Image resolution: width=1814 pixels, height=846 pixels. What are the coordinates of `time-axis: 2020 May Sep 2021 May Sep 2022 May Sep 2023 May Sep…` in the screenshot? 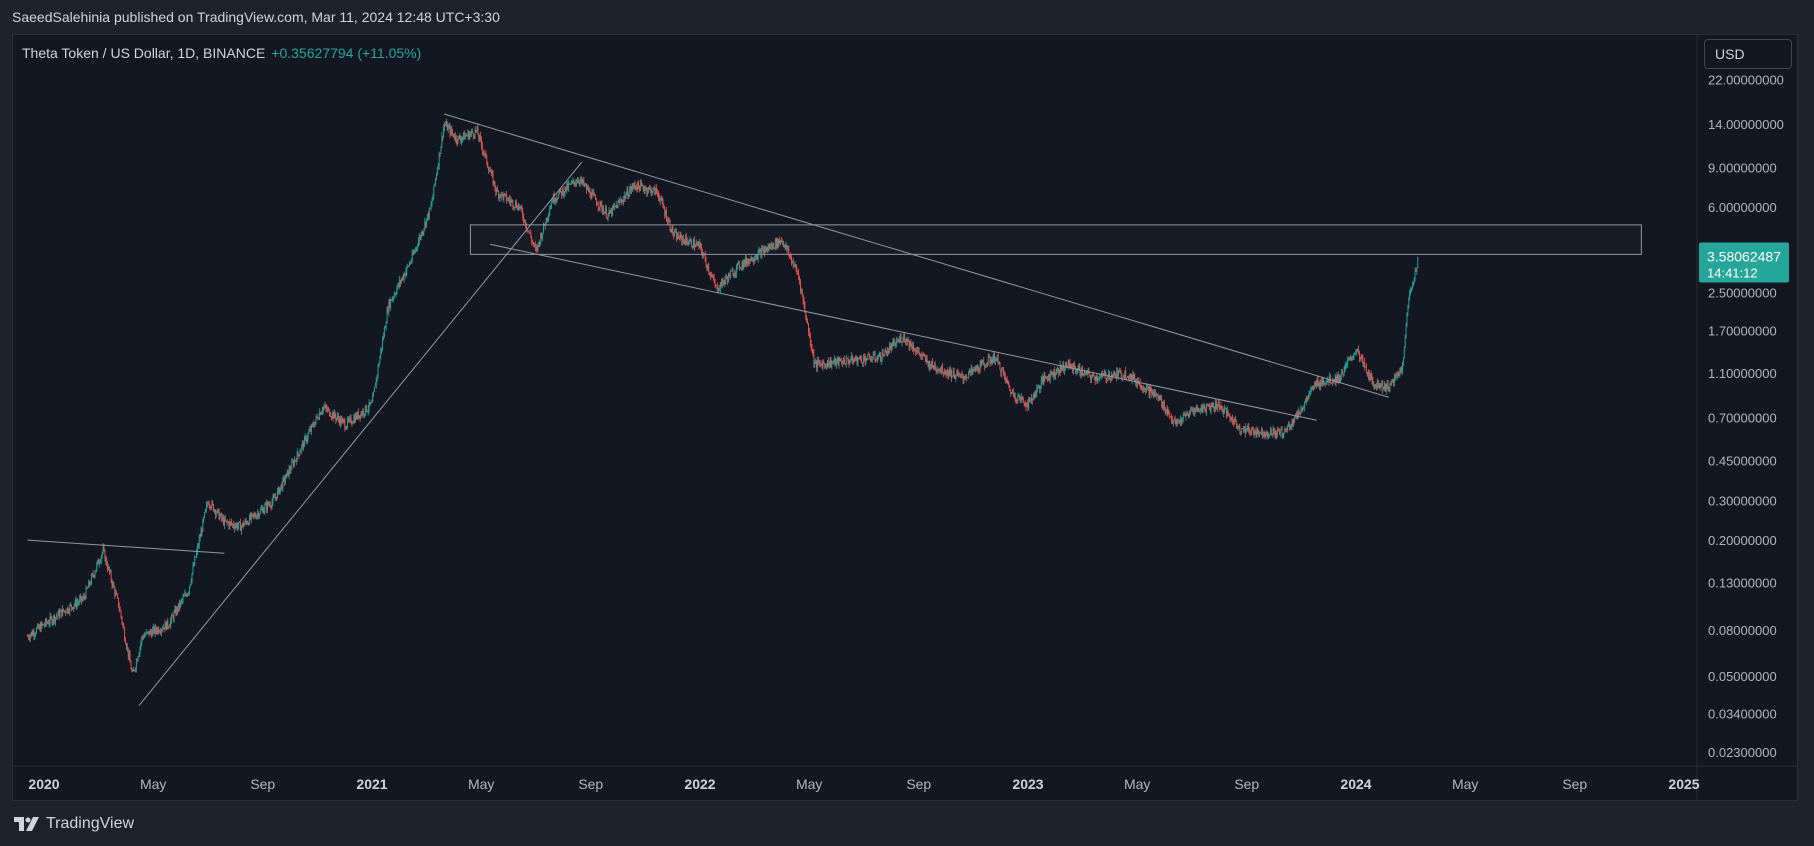 It's located at (863, 784).